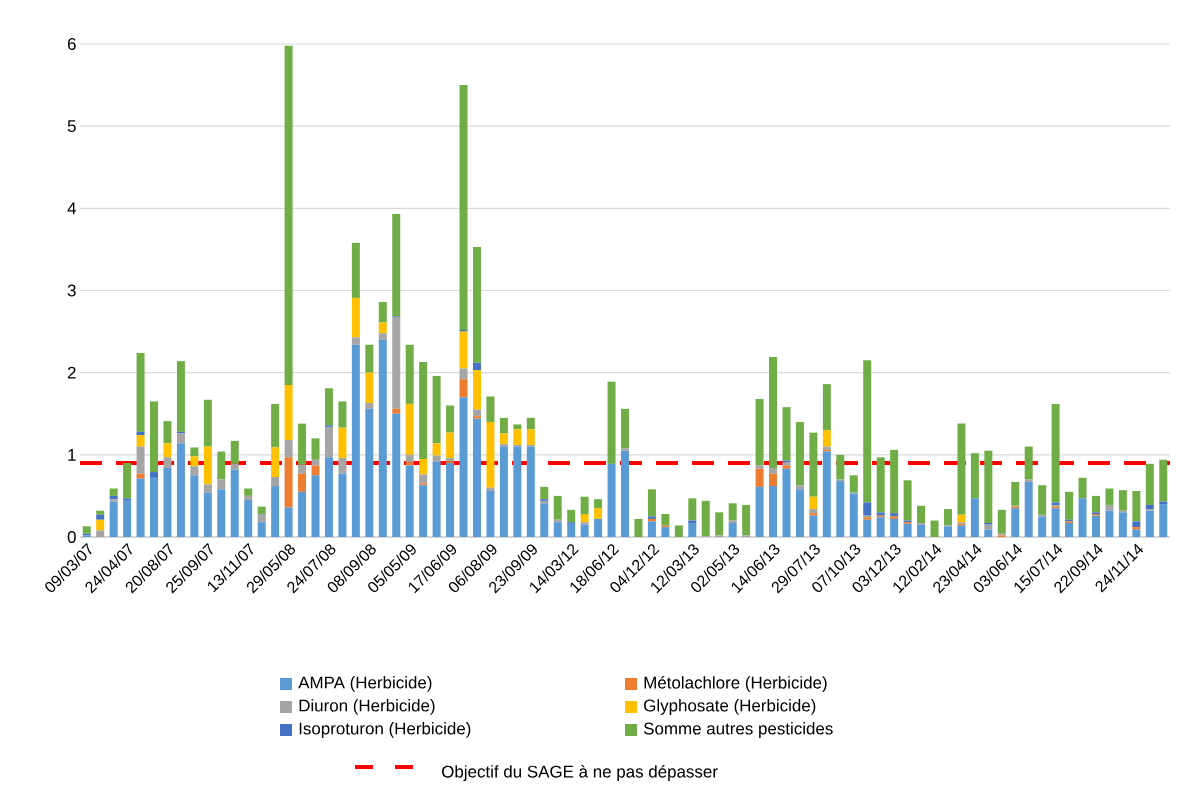 The height and width of the screenshot is (785, 1184). I want to click on y-tick-label: 0, so click(71, 536).